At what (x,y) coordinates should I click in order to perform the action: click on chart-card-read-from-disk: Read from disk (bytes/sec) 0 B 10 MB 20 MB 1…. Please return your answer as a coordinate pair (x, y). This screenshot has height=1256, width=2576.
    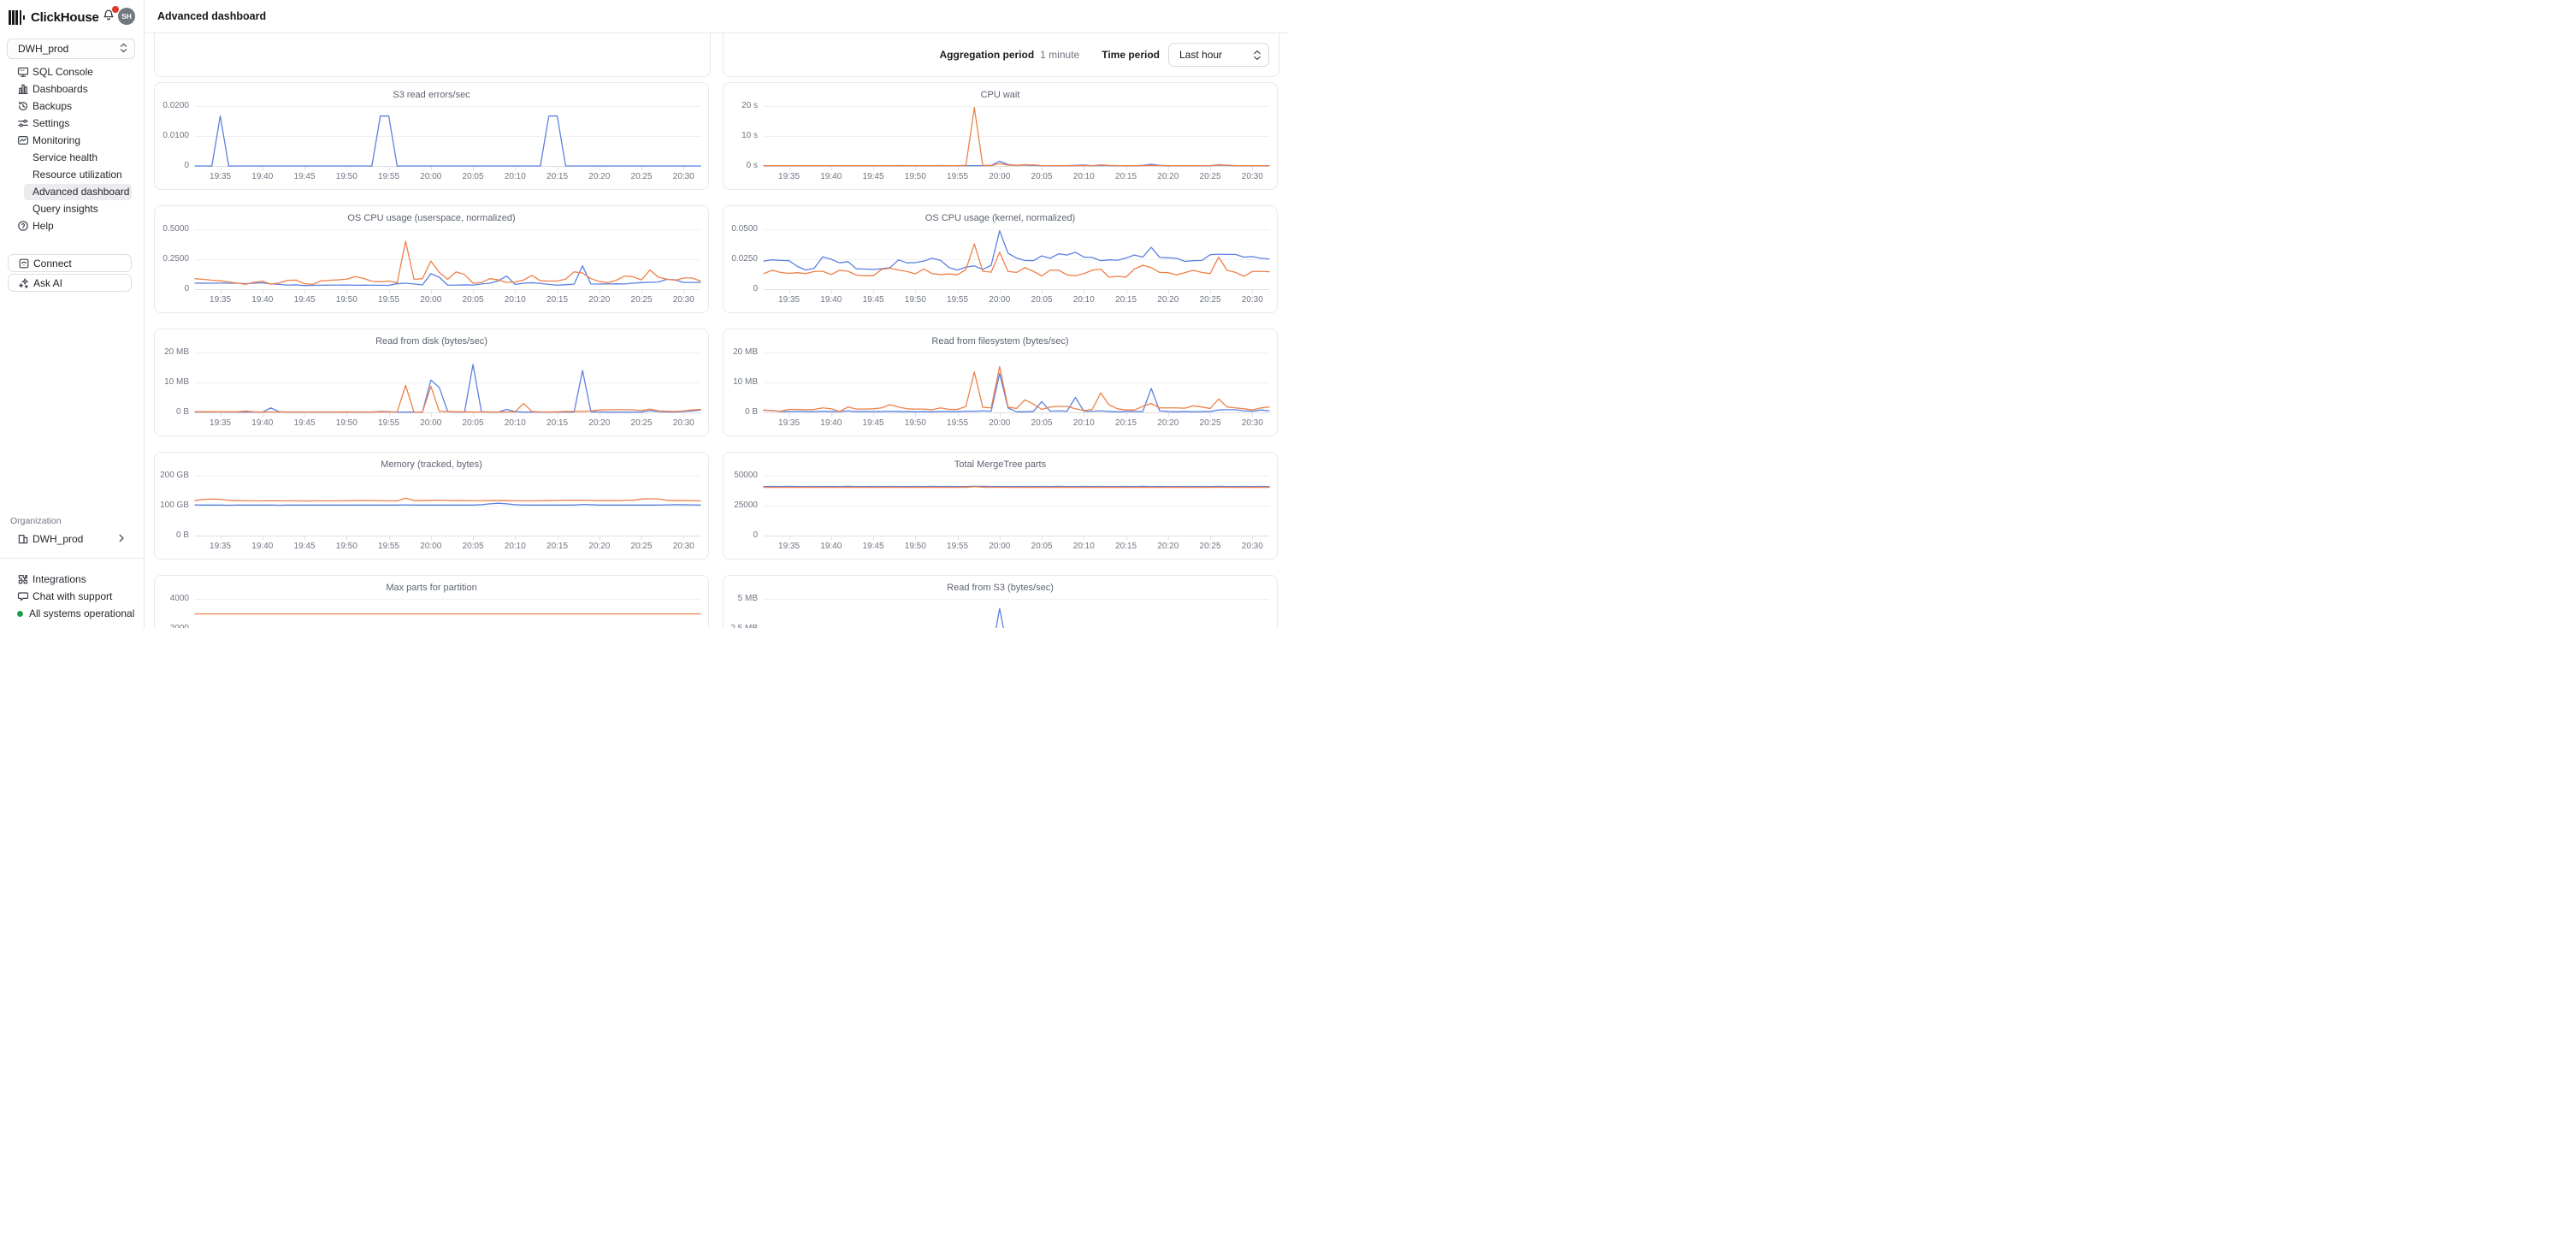
    Looking at the image, I should click on (431, 382).